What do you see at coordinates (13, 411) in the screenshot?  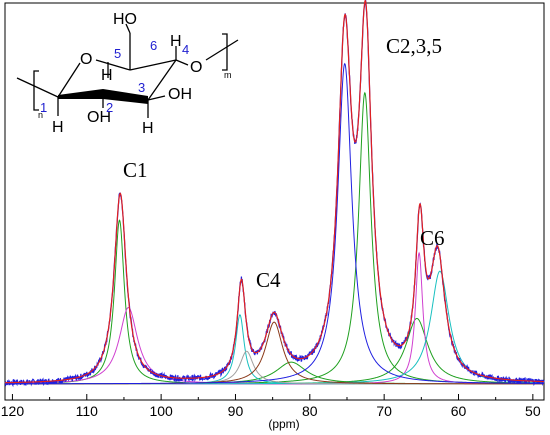 I see `x-tick-label-120: 120` at bounding box center [13, 411].